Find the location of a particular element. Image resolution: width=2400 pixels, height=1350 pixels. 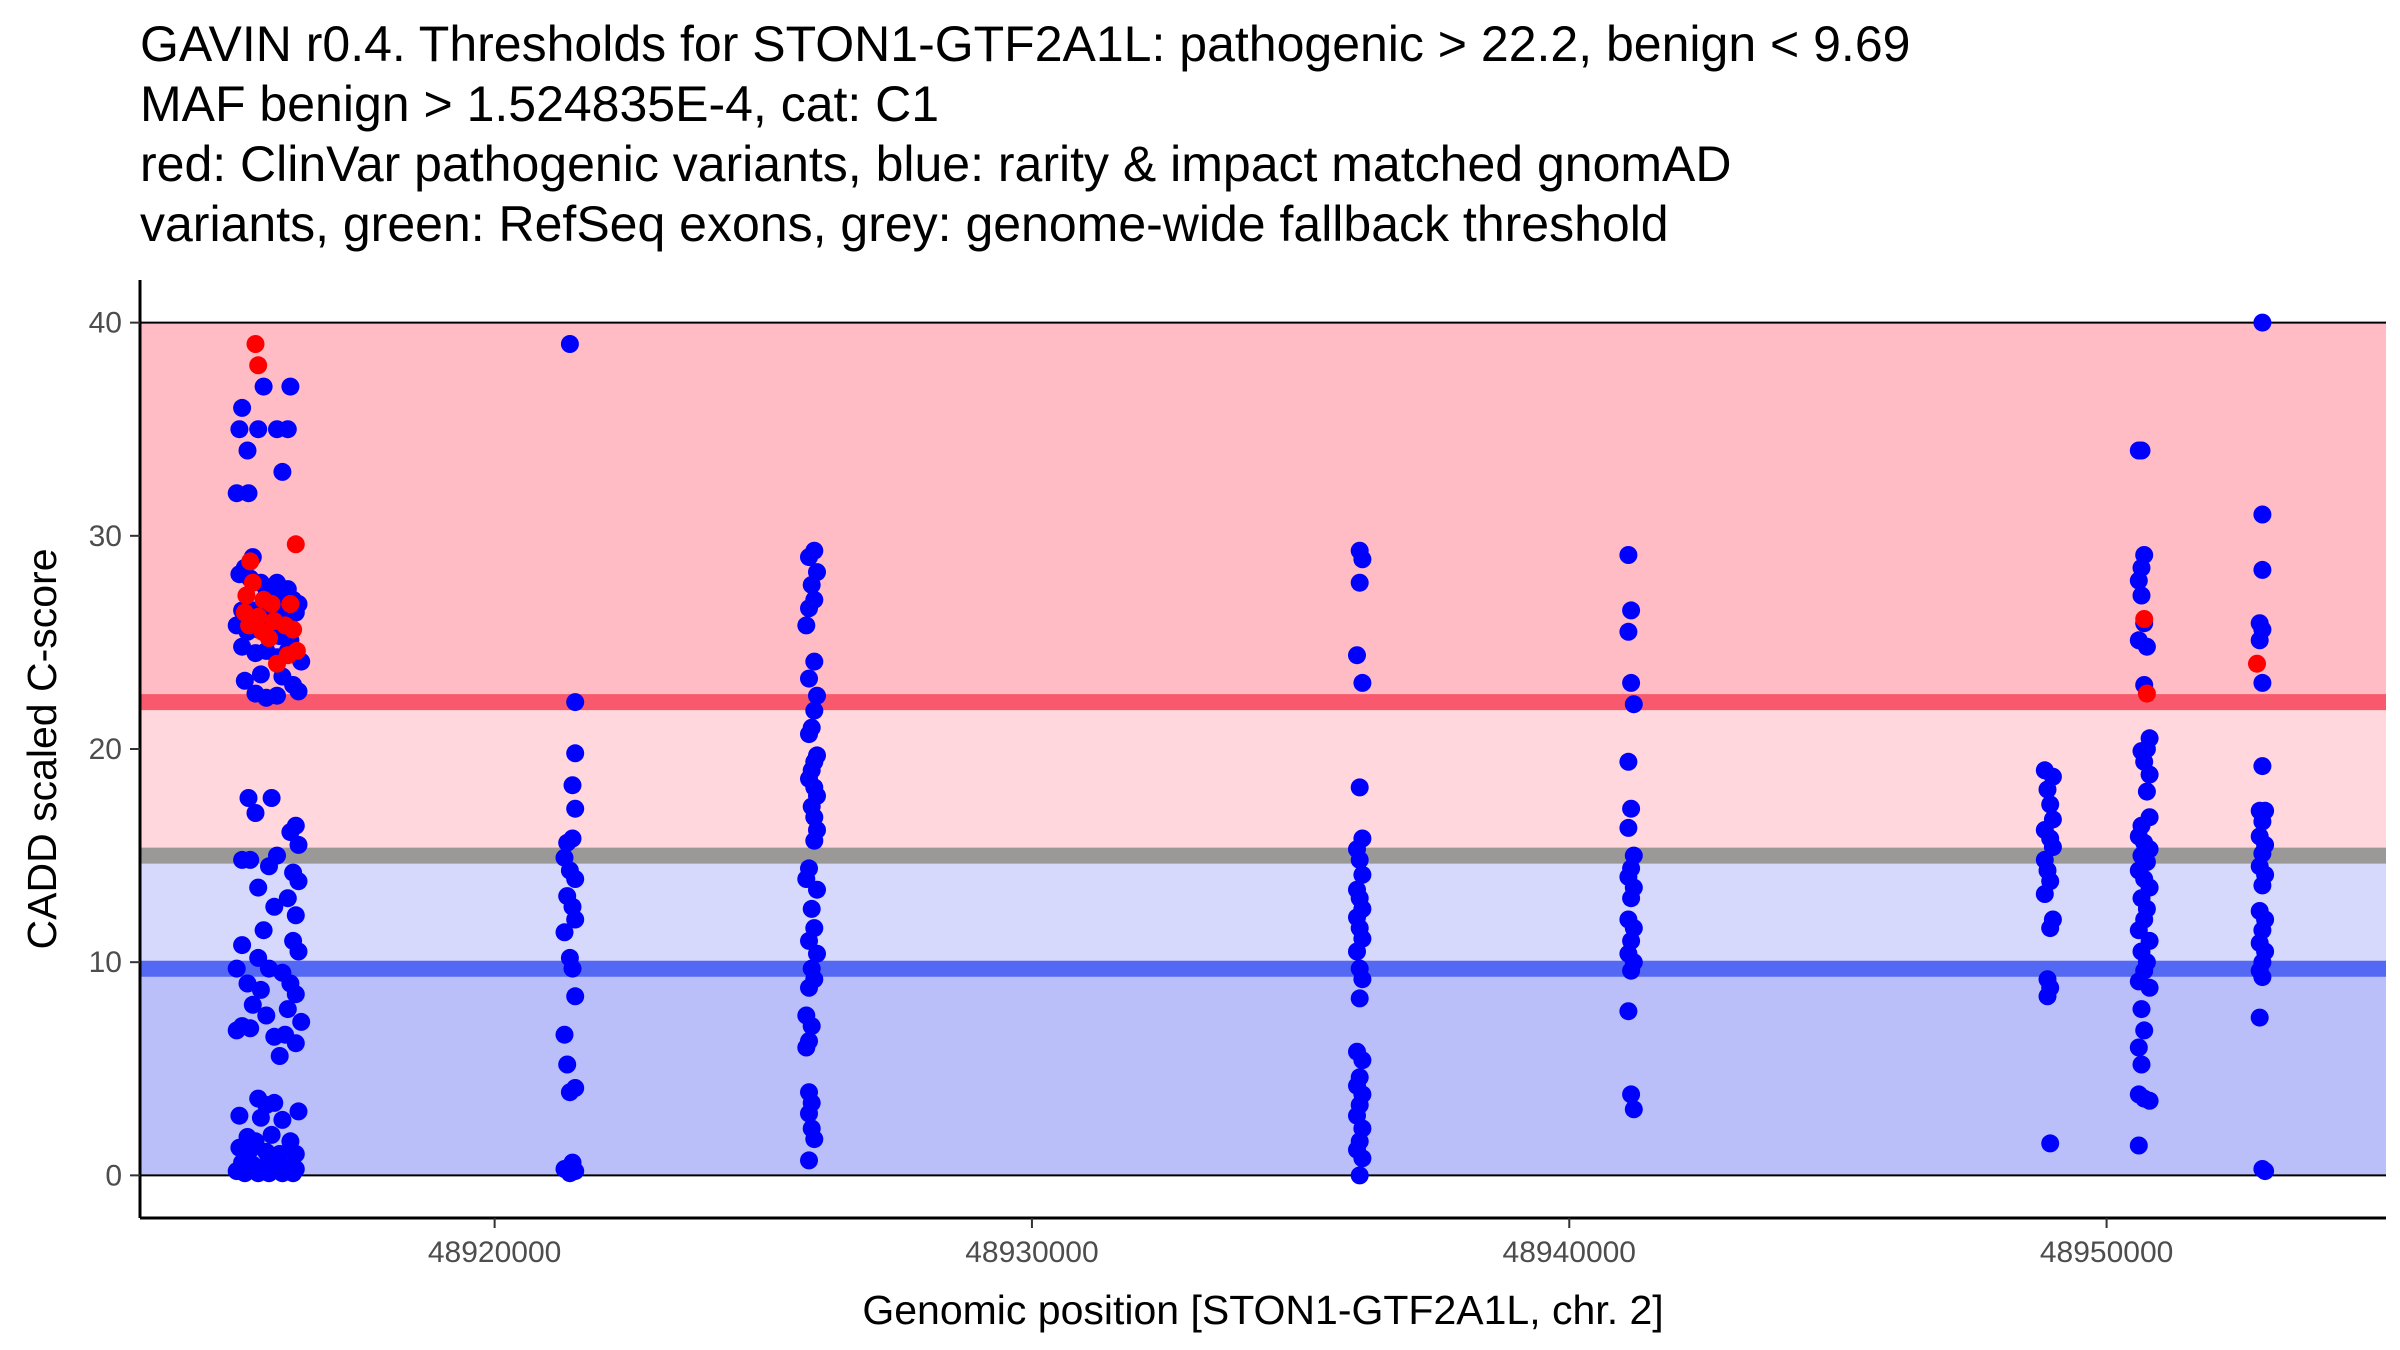

x-tick-label-48940000: 48940000 is located at coordinates (1569, 1252).